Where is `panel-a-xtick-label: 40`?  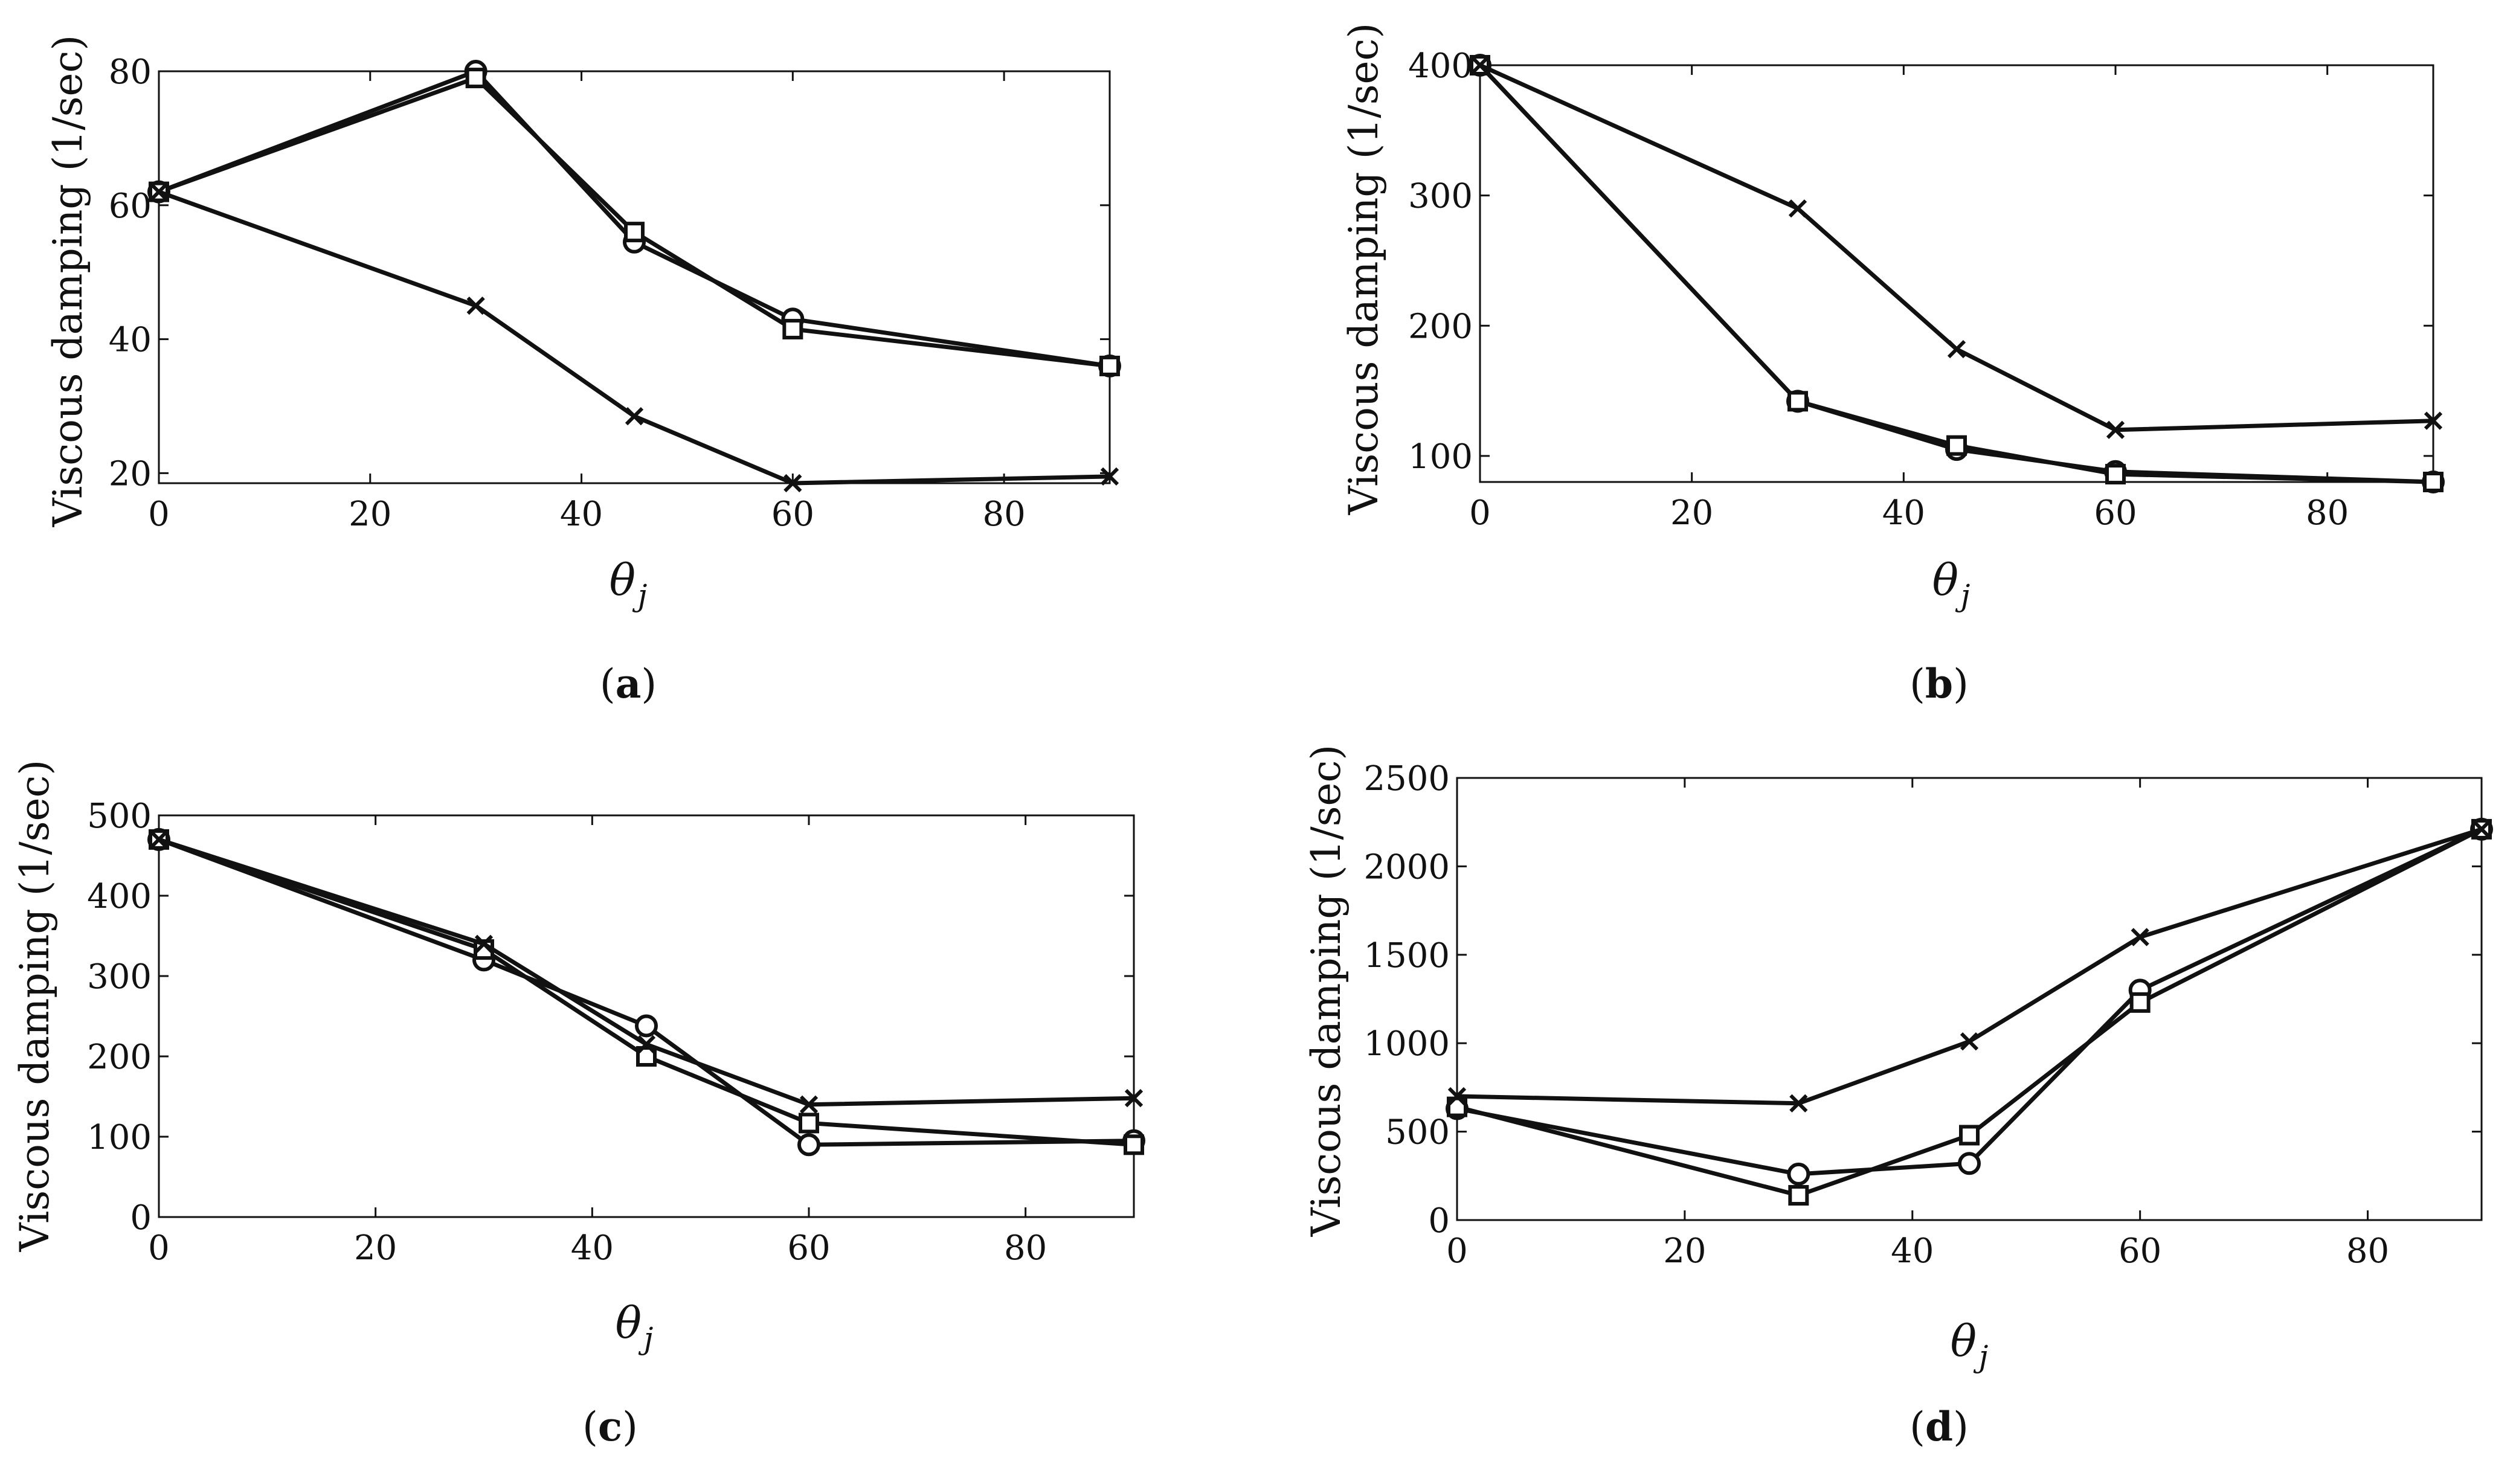 panel-a-xtick-label: 40 is located at coordinates (582, 514).